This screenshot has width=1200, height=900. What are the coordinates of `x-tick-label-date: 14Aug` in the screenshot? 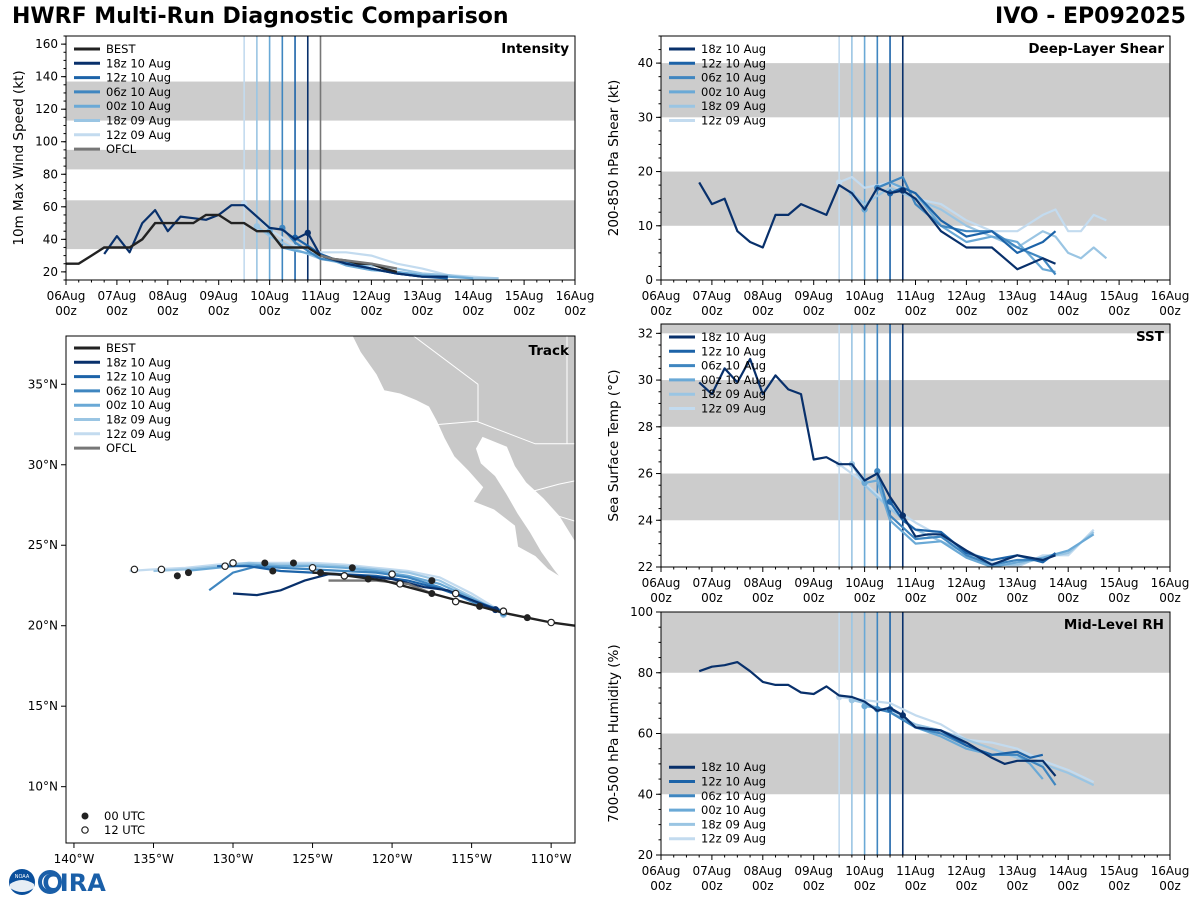 It's located at (1068, 583).